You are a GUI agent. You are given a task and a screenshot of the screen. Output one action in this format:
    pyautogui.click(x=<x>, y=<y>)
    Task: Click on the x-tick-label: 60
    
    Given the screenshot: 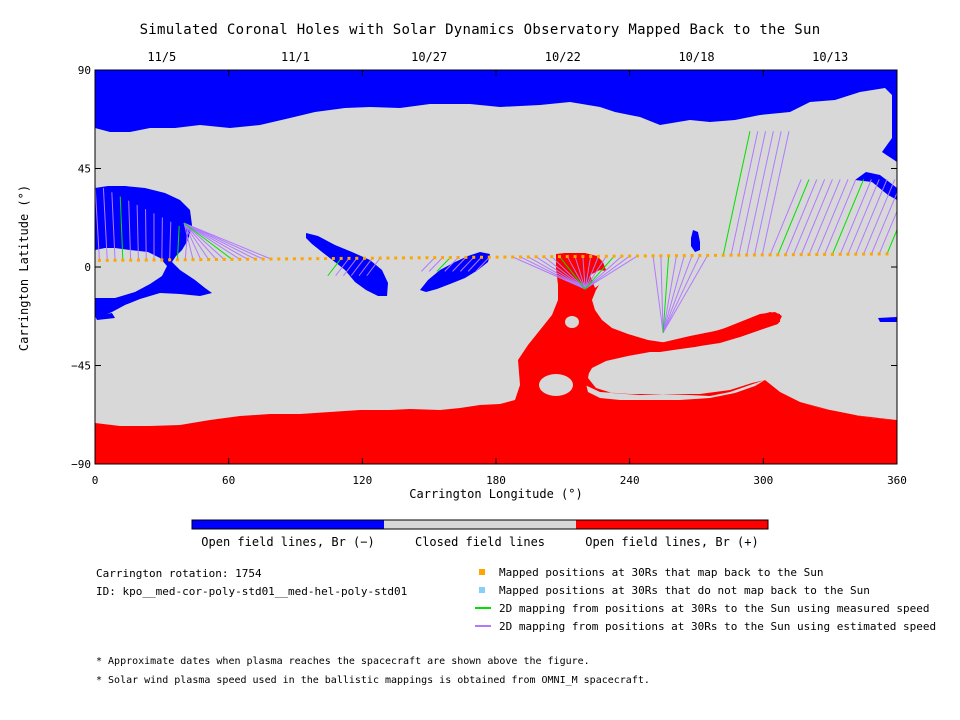 What is the action you would take?
    pyautogui.click(x=228, y=480)
    